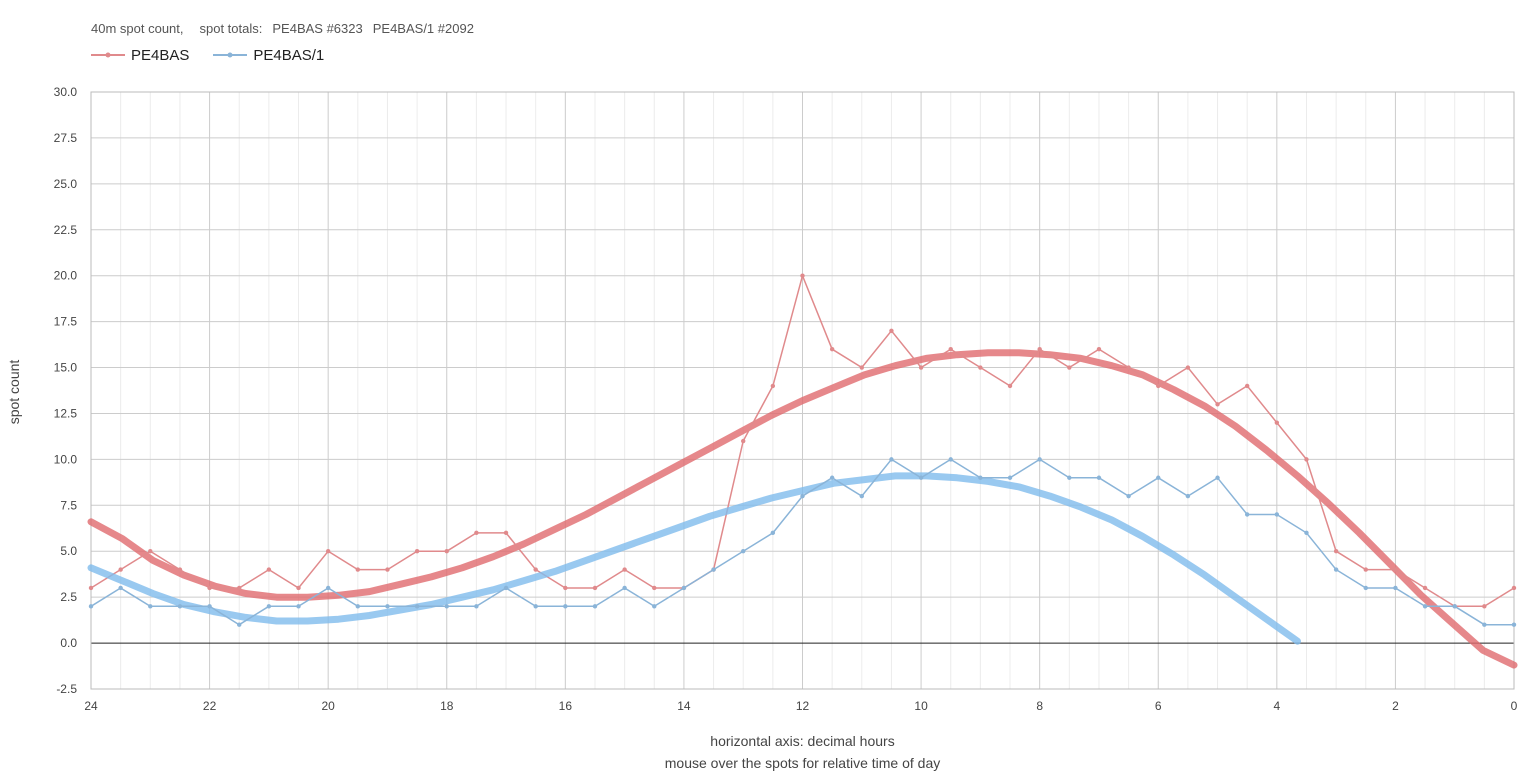 The width and height of the screenshot is (1532, 780). Describe the element at coordinates (140, 55) in the screenshot. I see `legend-item-pe4bas: PE4BAS` at that location.